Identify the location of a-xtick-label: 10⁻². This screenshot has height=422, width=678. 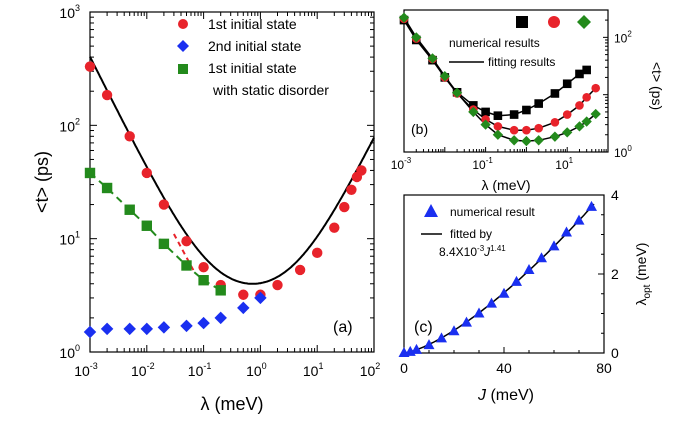
(143, 370).